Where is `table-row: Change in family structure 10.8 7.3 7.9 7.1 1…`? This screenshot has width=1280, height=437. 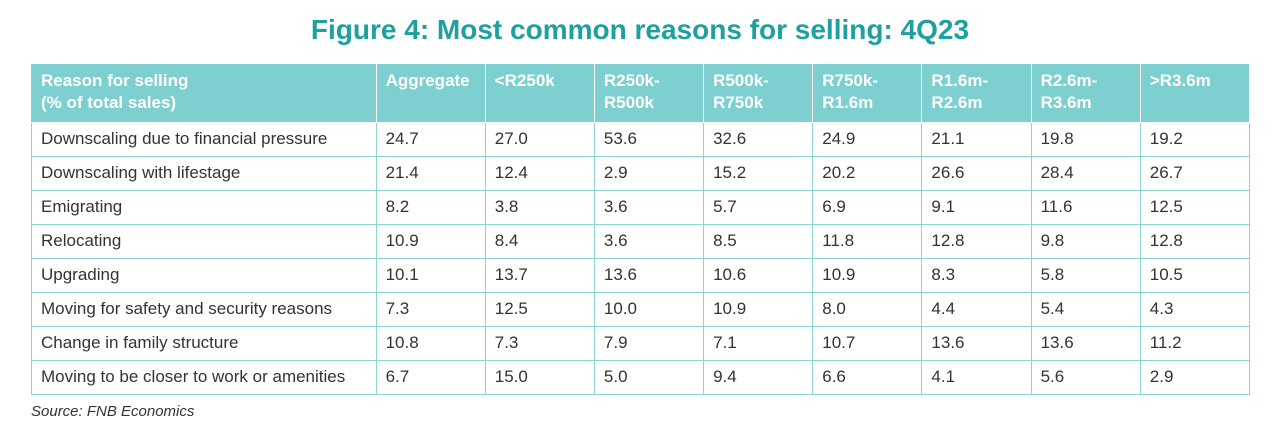 table-row: Change in family structure 10.8 7.3 7.9 7.1 1… is located at coordinates (641, 343).